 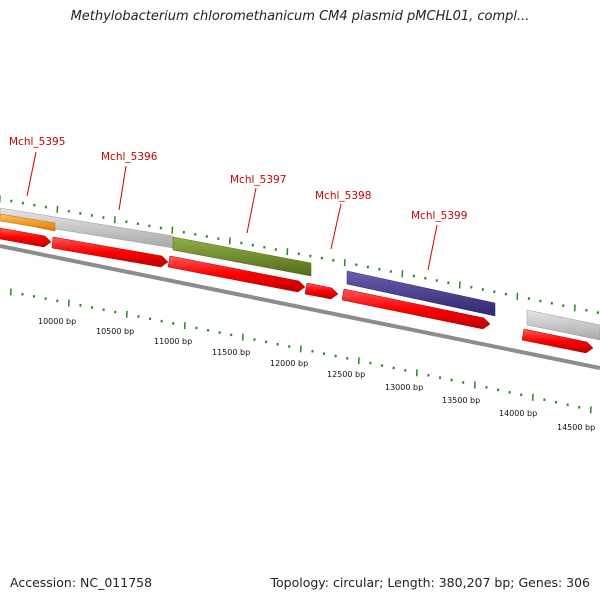 What do you see at coordinates (173, 341) in the screenshot?
I see `ruler-label-11000: 11000 bp` at bounding box center [173, 341].